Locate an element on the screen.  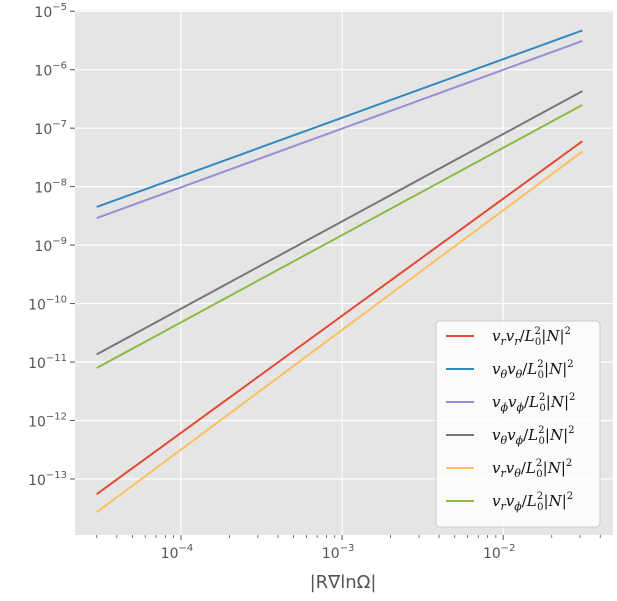
legend-entry: vrvθ/L2 0|N|2 is located at coordinates (532, 469).